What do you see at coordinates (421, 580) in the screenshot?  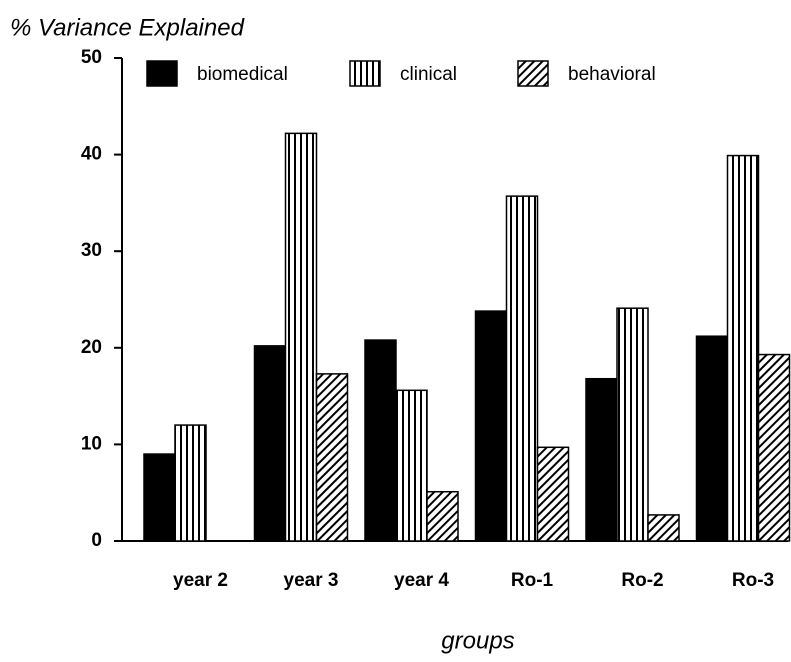 I see `x-tick-label: year 4` at bounding box center [421, 580].